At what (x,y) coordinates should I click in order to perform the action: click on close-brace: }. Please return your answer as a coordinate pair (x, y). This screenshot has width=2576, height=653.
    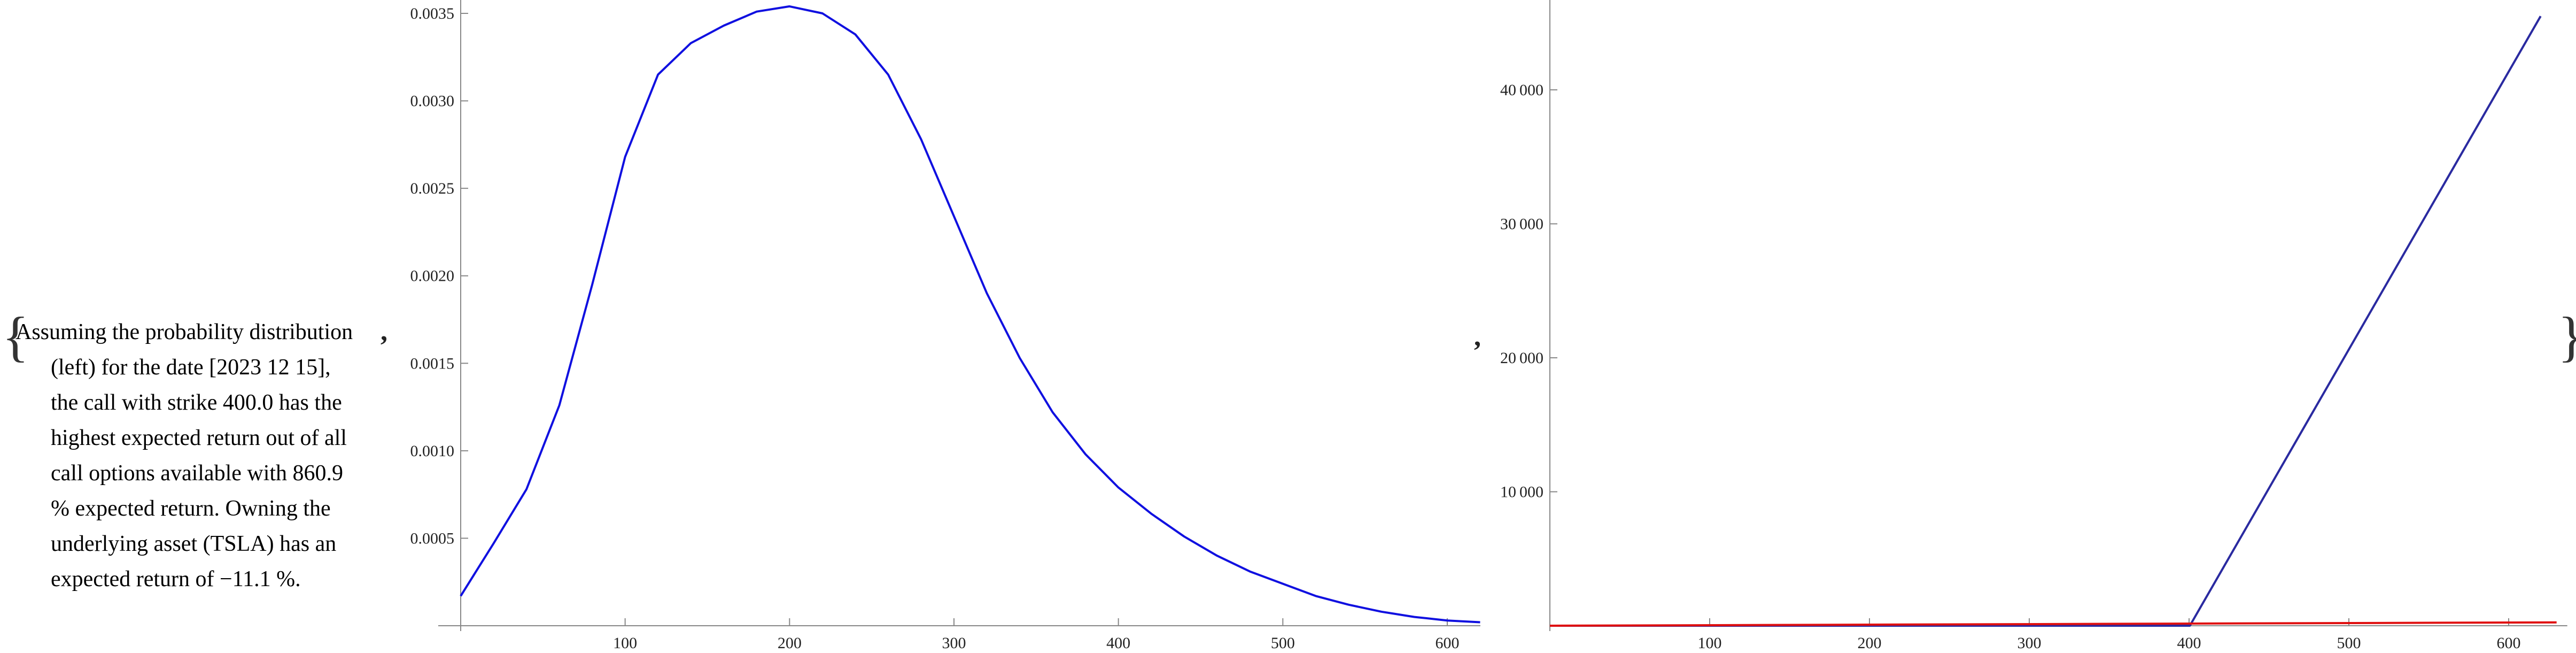
    Looking at the image, I should click on (2567, 337).